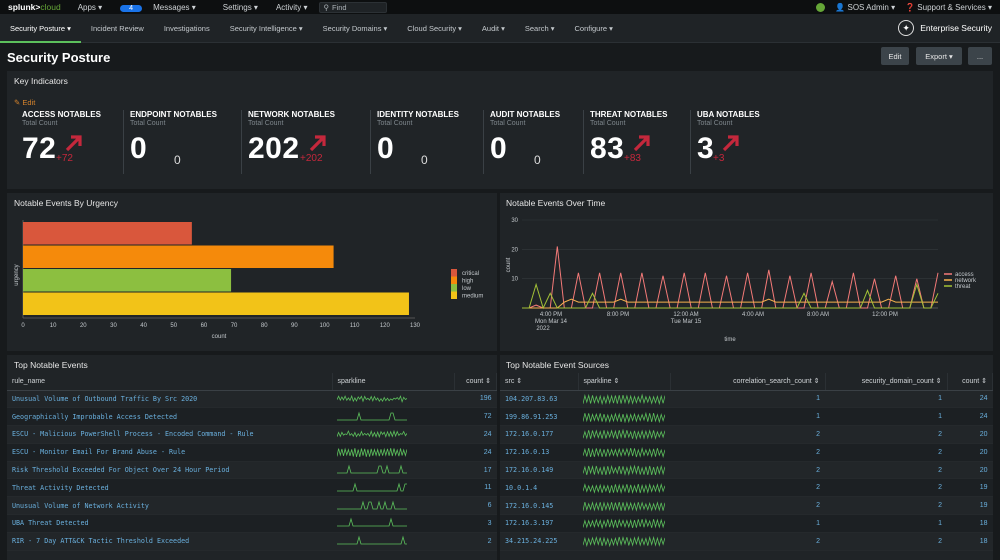 The width and height of the screenshot is (1000, 560). I want to click on col-src-count: count ⇕, so click(970, 382).